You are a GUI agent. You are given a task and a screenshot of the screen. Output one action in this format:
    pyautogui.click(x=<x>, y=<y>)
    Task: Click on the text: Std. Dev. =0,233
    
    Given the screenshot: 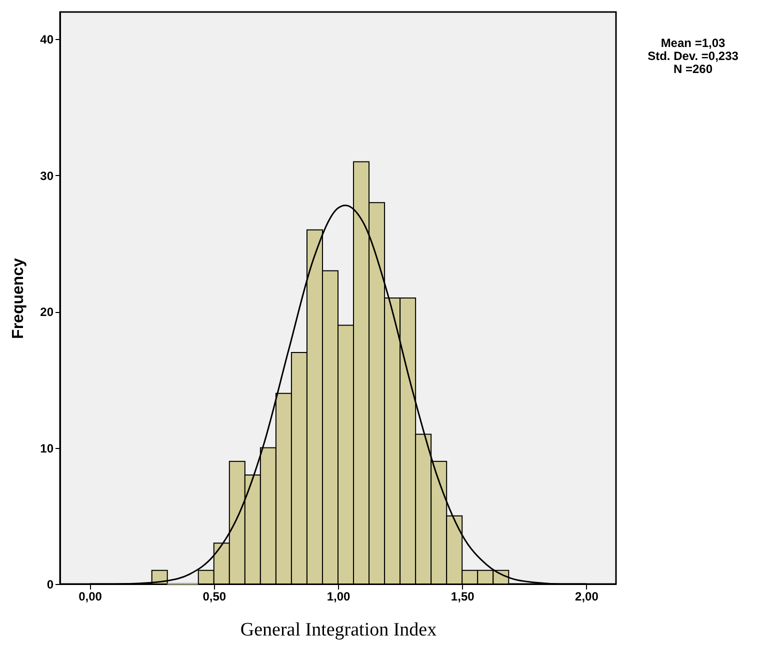 What is the action you would take?
    pyautogui.click(x=693, y=56)
    